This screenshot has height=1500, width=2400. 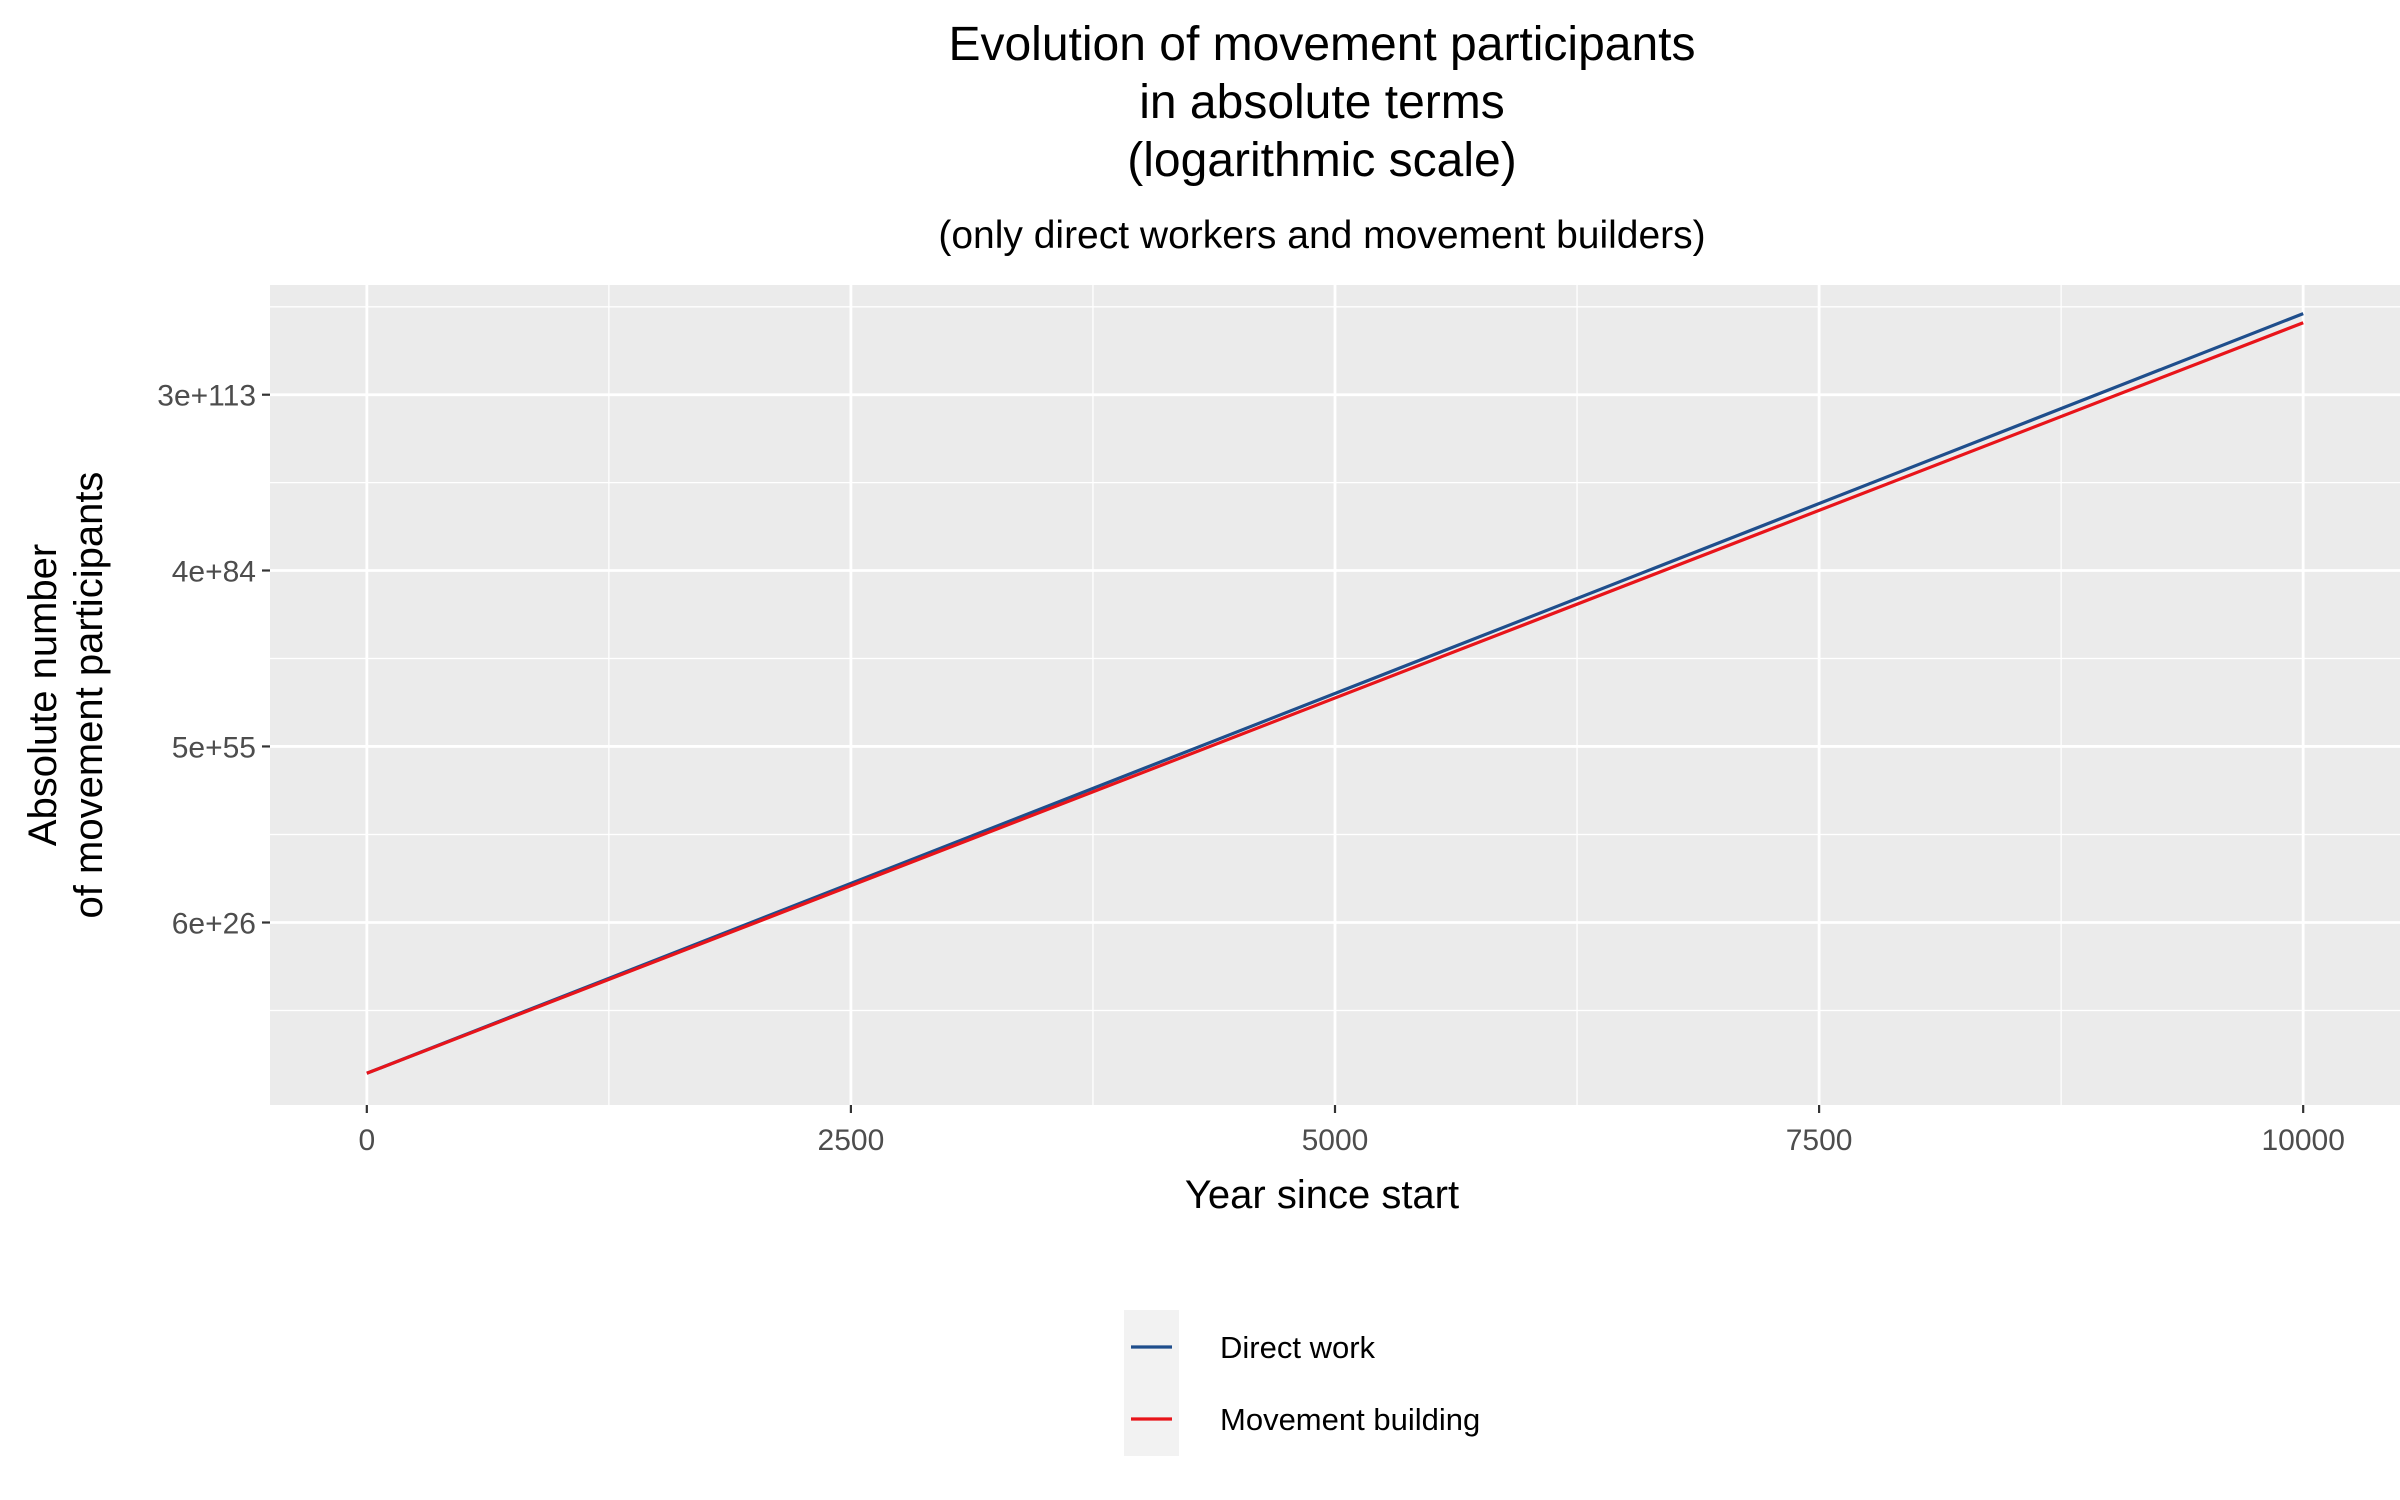 What do you see at coordinates (214, 571) in the screenshot?
I see `y-tick-label: 4e+84` at bounding box center [214, 571].